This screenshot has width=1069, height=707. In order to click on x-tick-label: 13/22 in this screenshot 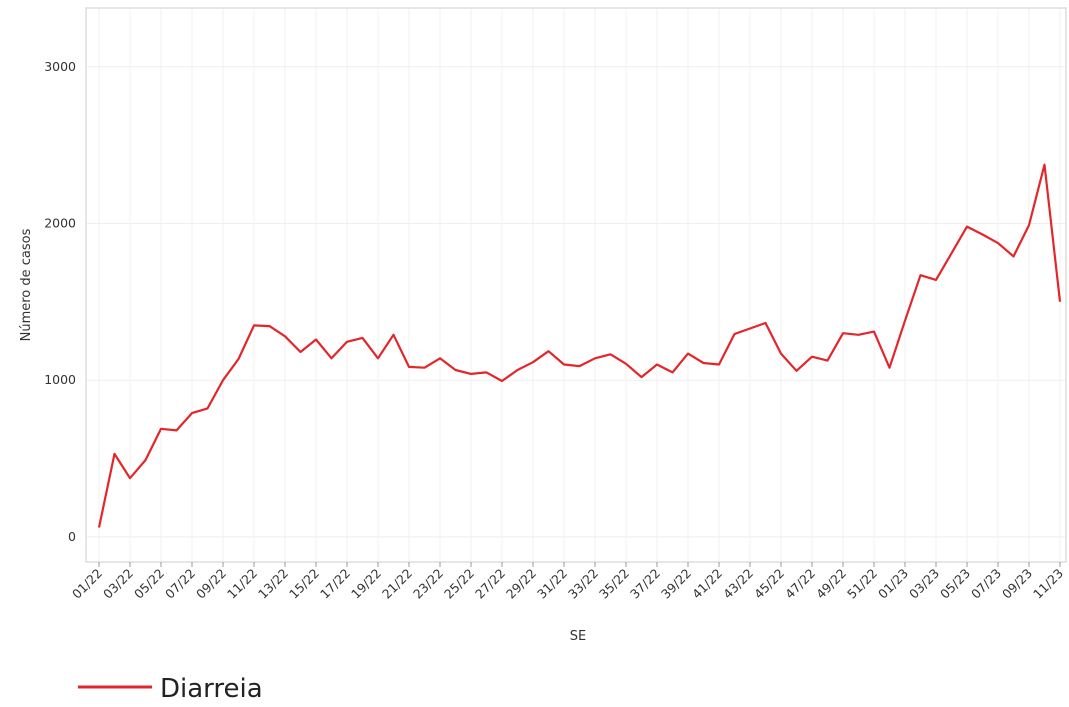, I will do `click(273, 584)`.